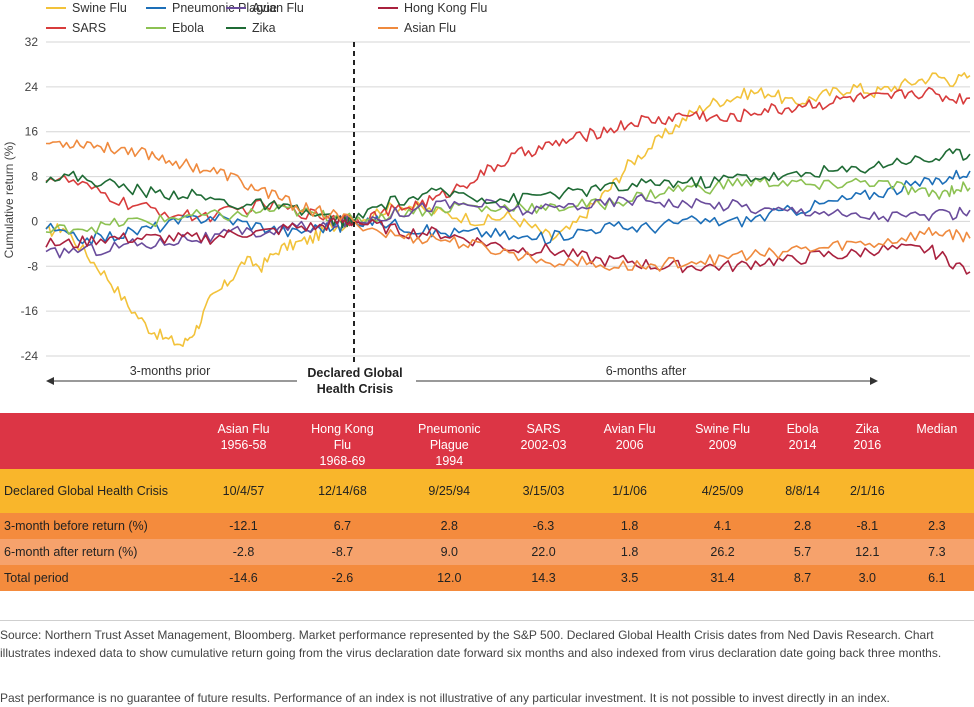 The height and width of the screenshot is (707, 974). Describe the element at coordinates (278, 8) in the screenshot. I see `legend-label: Avian Flu` at that location.